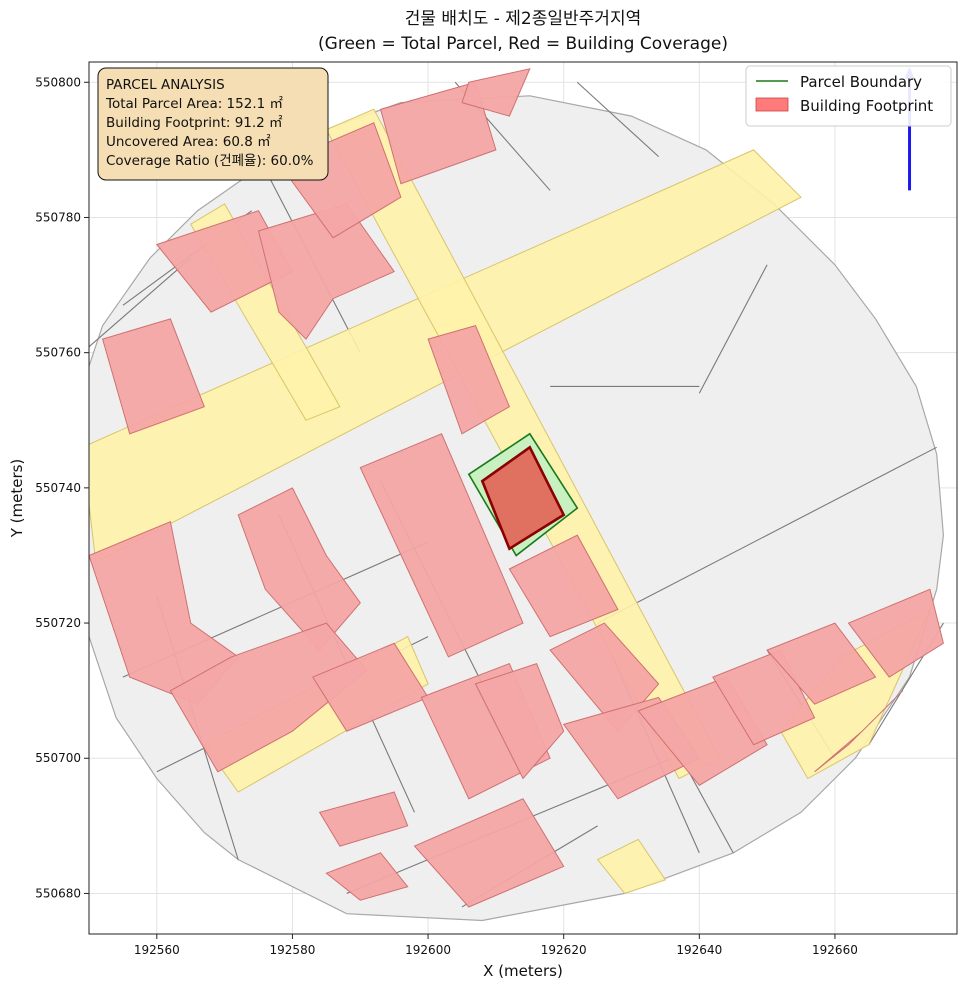  I want to click on y-axis-label: Y (meters), so click(17, 499).